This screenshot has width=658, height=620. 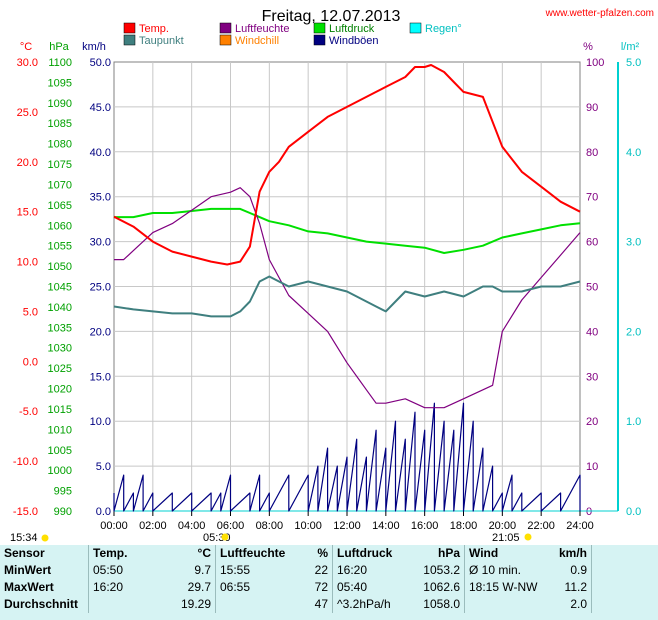 I want to click on wind-tick-label: 25.0, so click(x=100, y=288).